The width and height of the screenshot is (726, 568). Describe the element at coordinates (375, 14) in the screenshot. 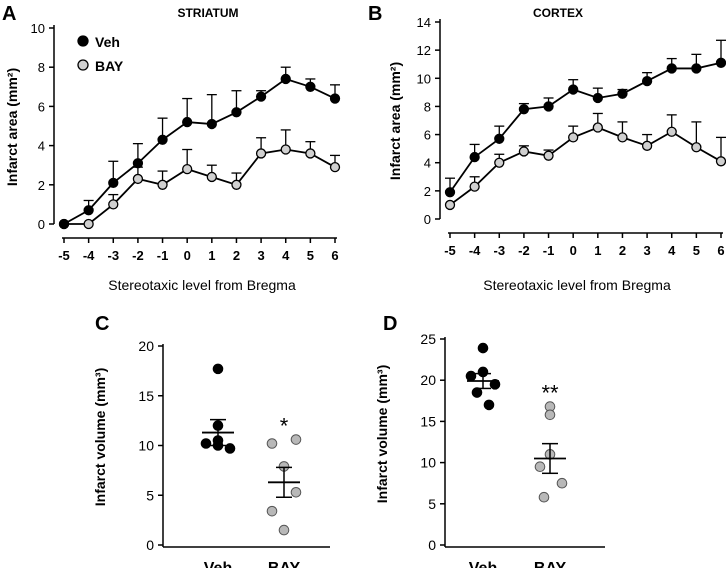

I see `panel-letter-b: B` at that location.